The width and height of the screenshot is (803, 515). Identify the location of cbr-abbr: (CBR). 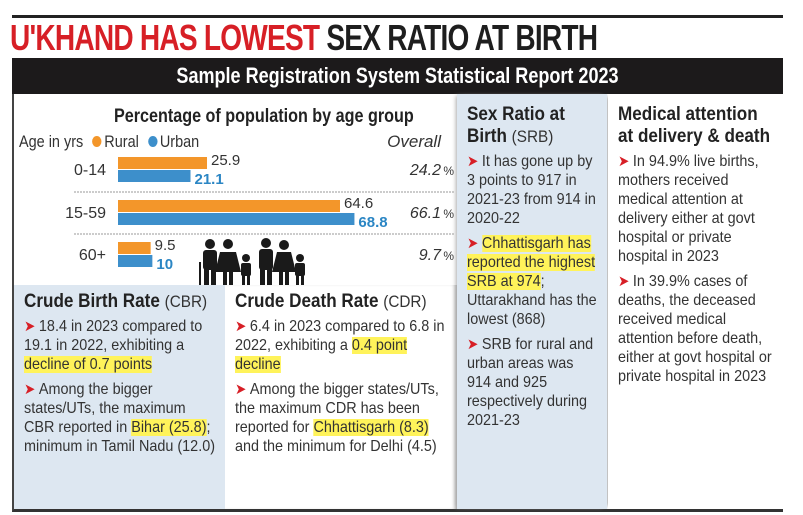
(186, 301).